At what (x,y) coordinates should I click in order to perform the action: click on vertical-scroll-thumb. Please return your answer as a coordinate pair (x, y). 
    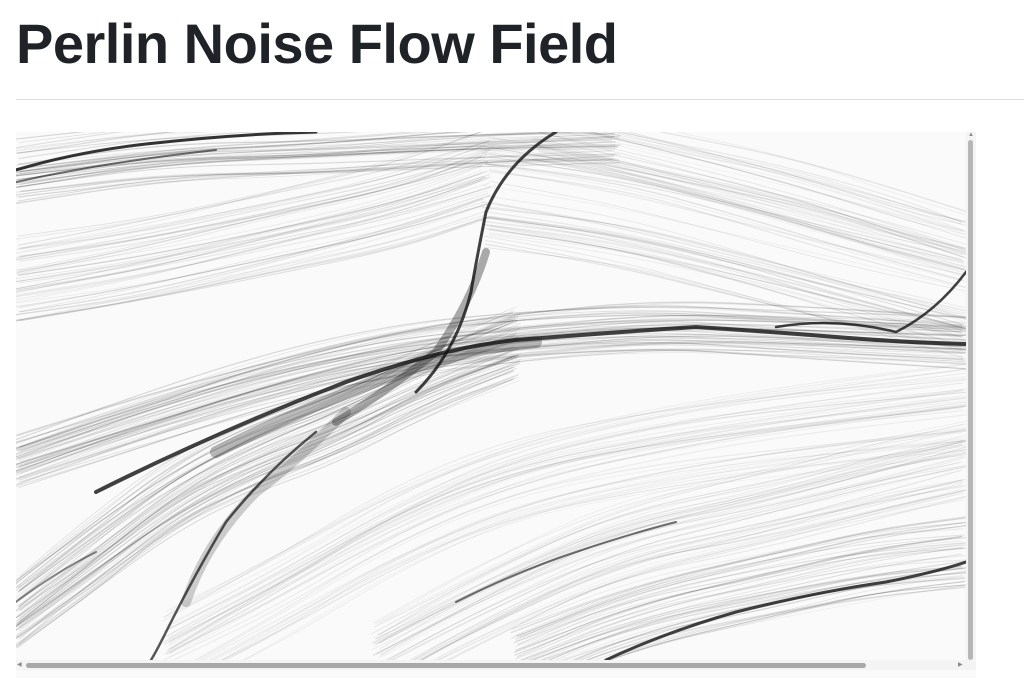
    Looking at the image, I should click on (970, 400).